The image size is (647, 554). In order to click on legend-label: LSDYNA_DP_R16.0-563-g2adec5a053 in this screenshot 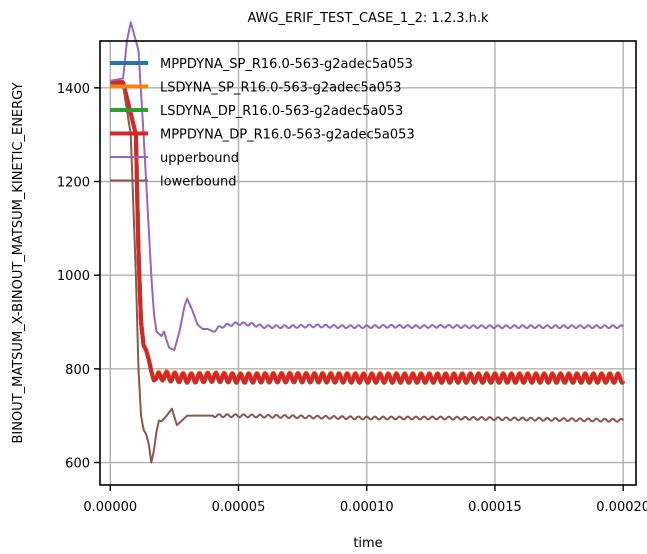, I will do `click(281, 111)`.